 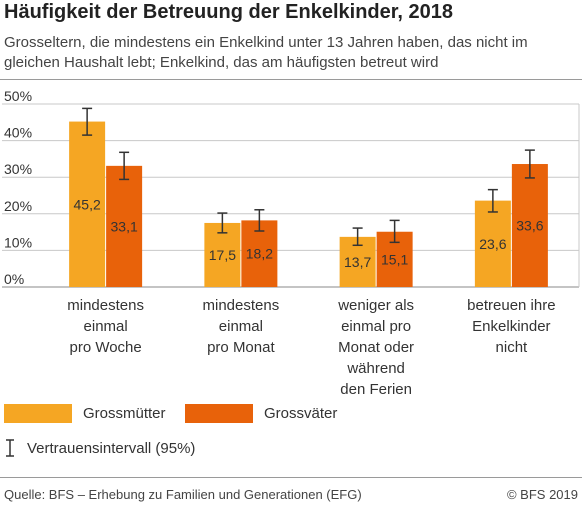 What do you see at coordinates (291, 477) in the screenshot?
I see `bottom-divider` at bounding box center [291, 477].